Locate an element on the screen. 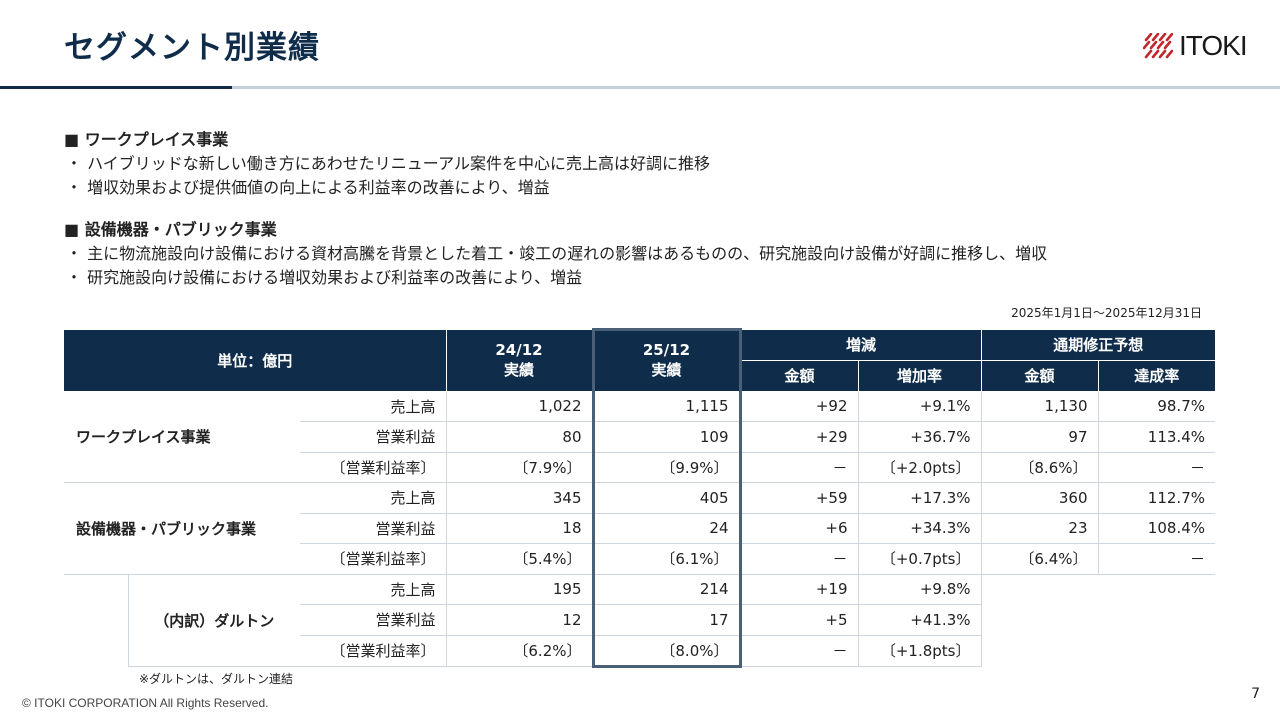 Image resolution: width=1280 pixels, height=720 pixels. cell-2412: 345 is located at coordinates (520, 498).